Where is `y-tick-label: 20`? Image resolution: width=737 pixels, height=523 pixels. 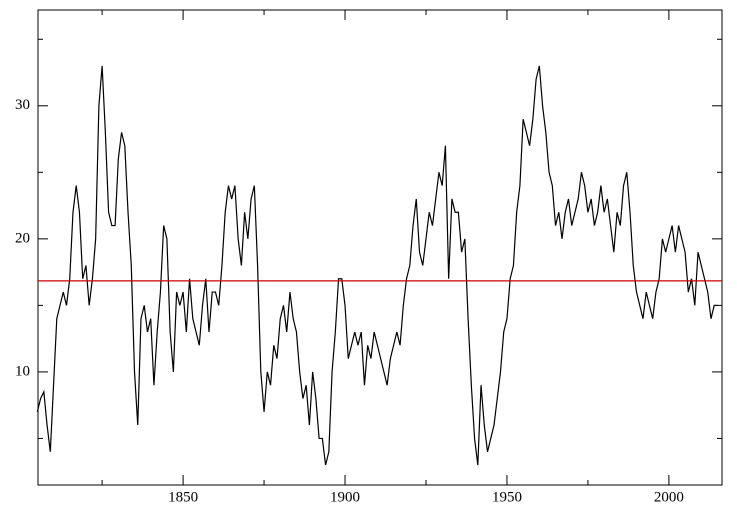
y-tick-label: 20 is located at coordinates (22, 238).